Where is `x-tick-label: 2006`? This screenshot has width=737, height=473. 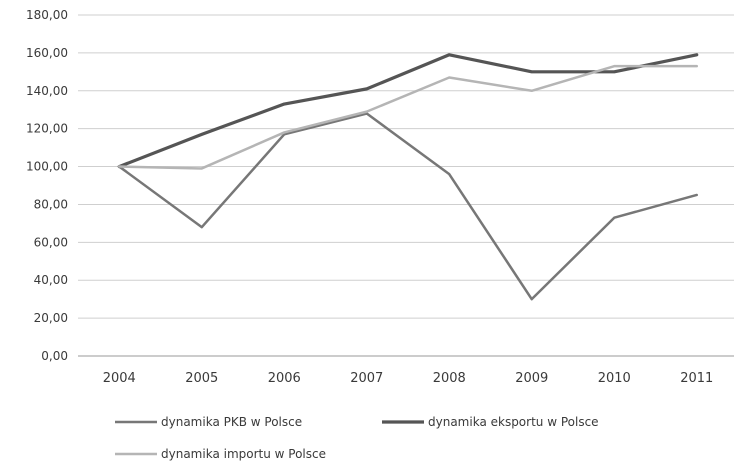 x-tick-label: 2006 is located at coordinates (284, 378).